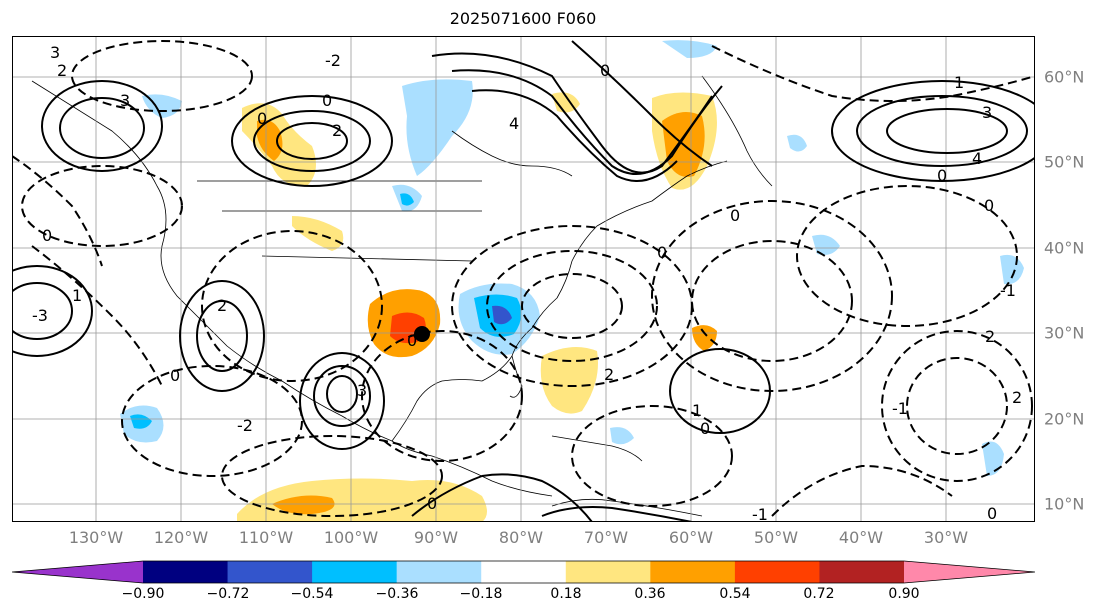  I want to click on cool-patch-azores, so click(826, 244).